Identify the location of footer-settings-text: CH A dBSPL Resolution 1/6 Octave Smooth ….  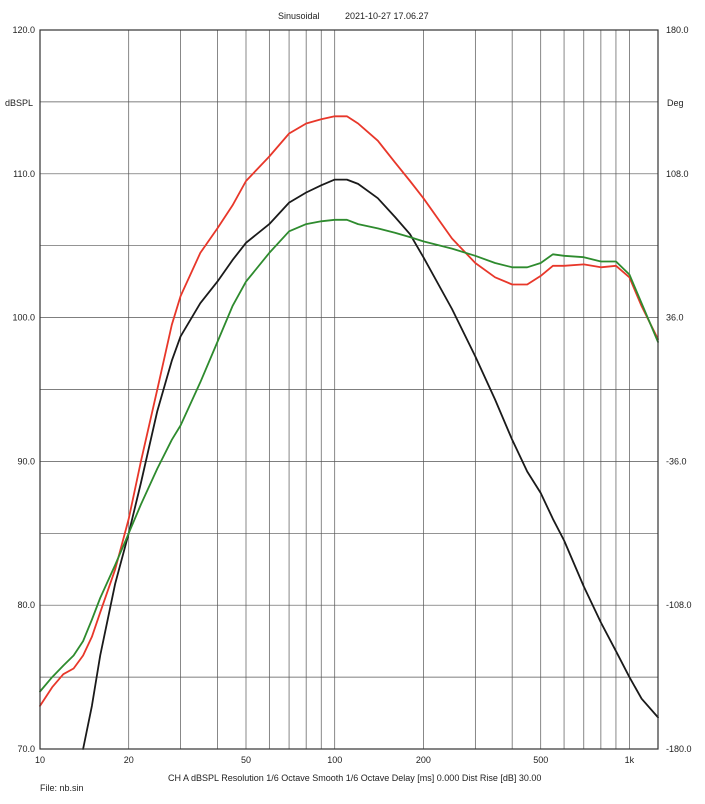
(354, 778).